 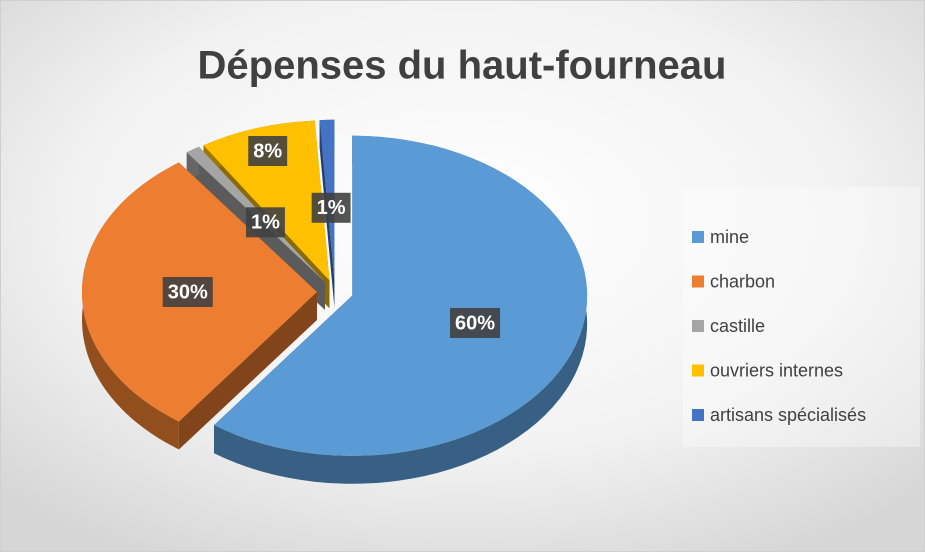 I want to click on pie-slice-wall, so click(x=247, y=371).